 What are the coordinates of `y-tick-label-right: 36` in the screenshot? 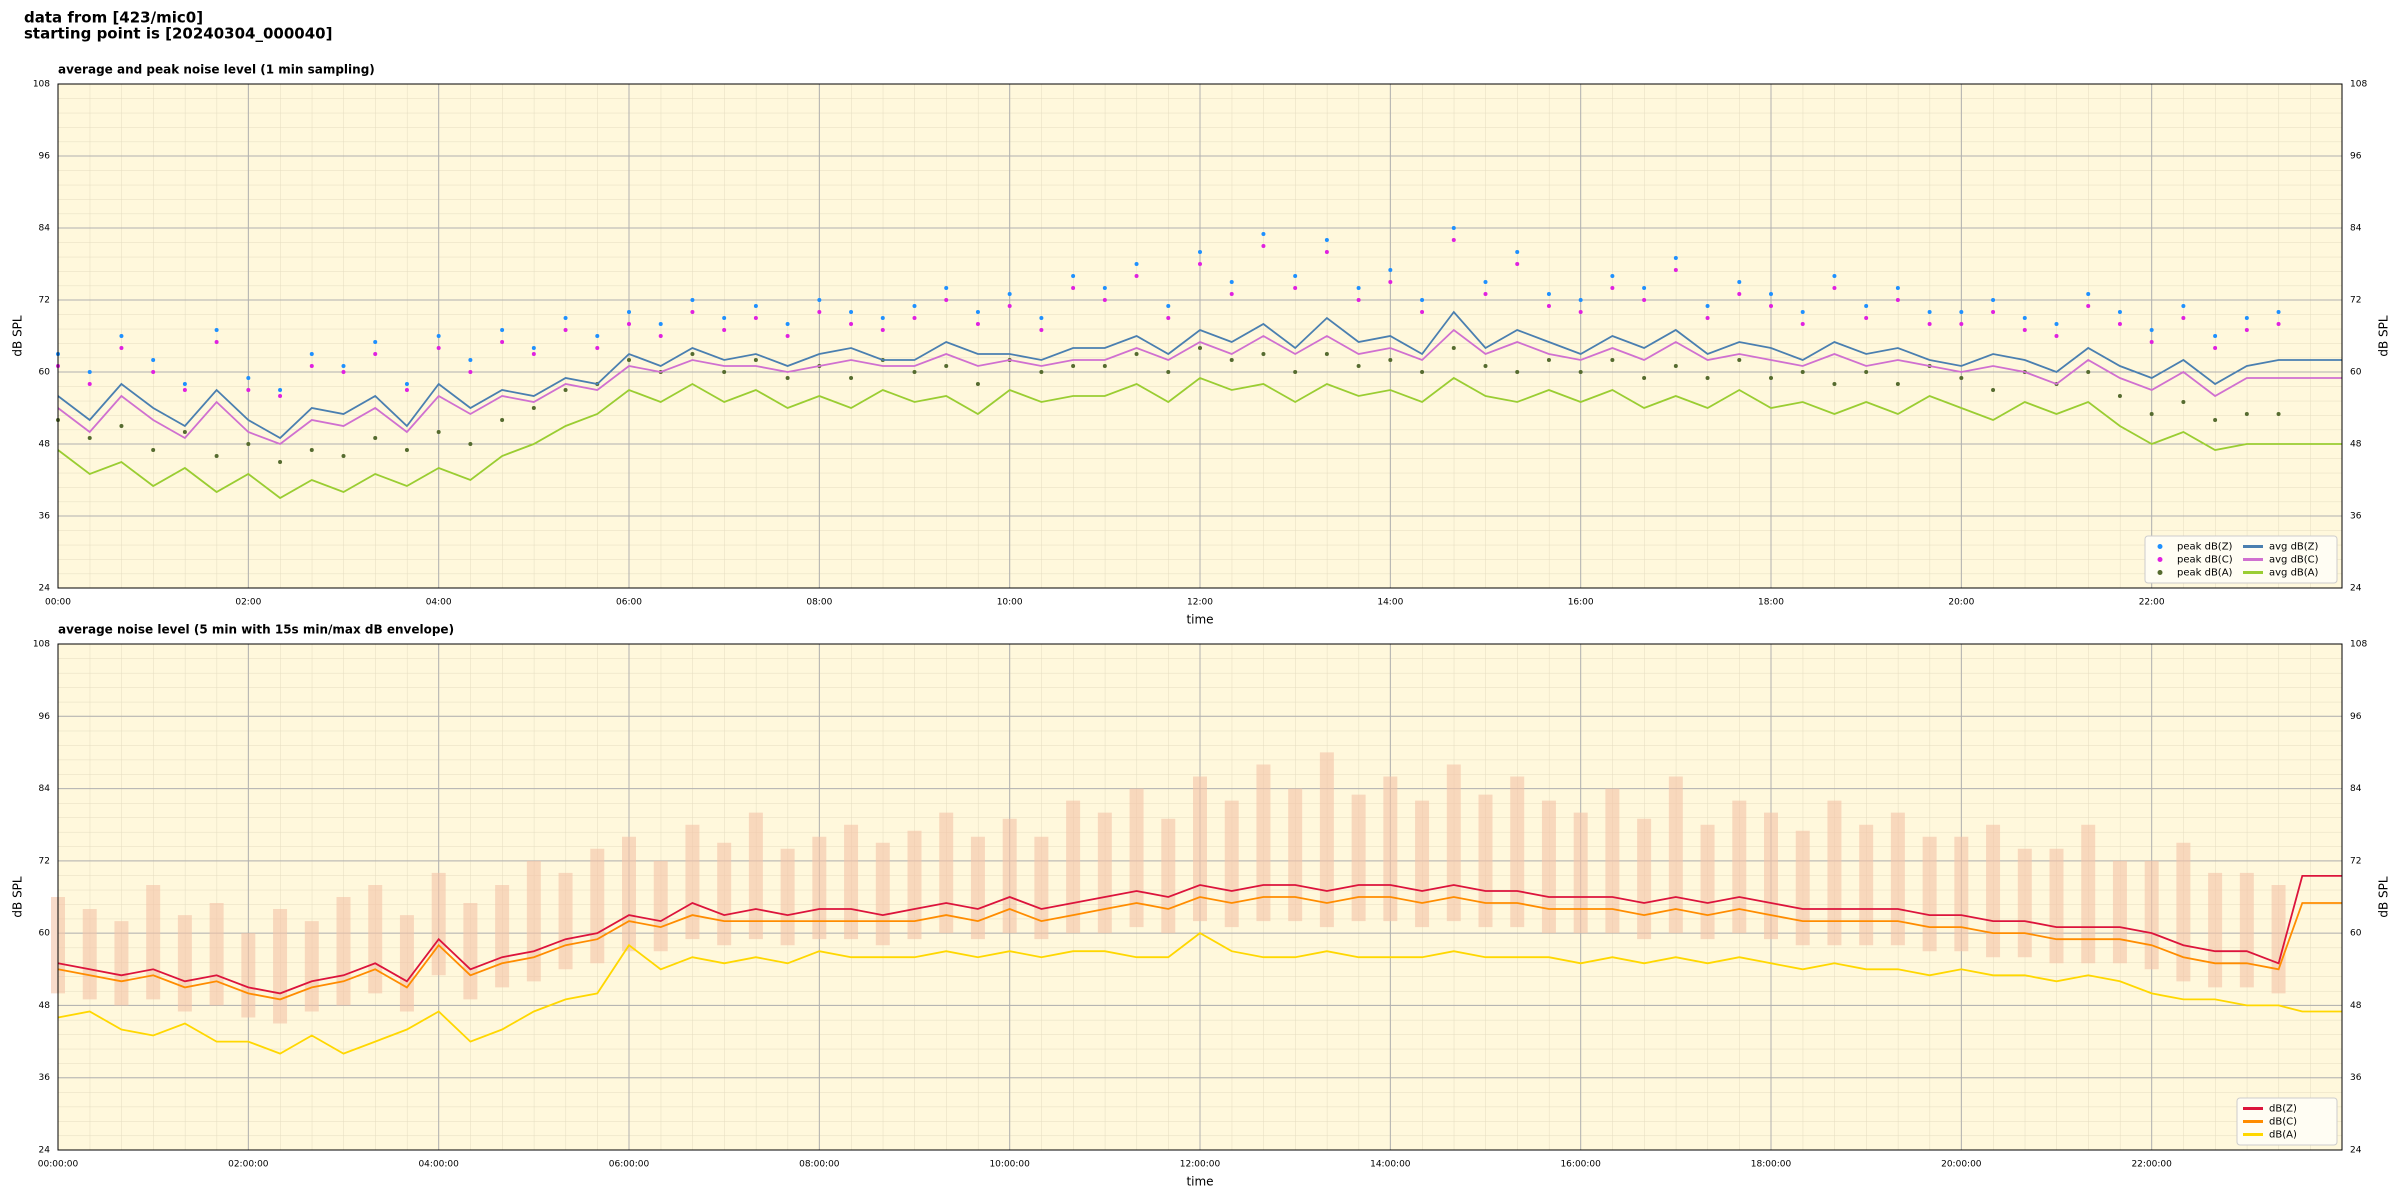 It's located at (2356, 1078).